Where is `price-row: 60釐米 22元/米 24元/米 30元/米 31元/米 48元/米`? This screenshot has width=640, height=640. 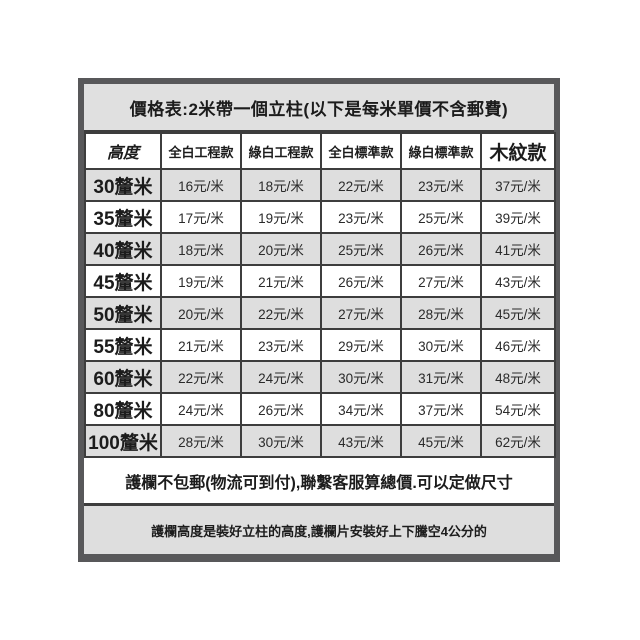
price-row: 60釐米 22元/米 24元/米 30元/米 31元/米 48元/米 is located at coordinates (320, 377).